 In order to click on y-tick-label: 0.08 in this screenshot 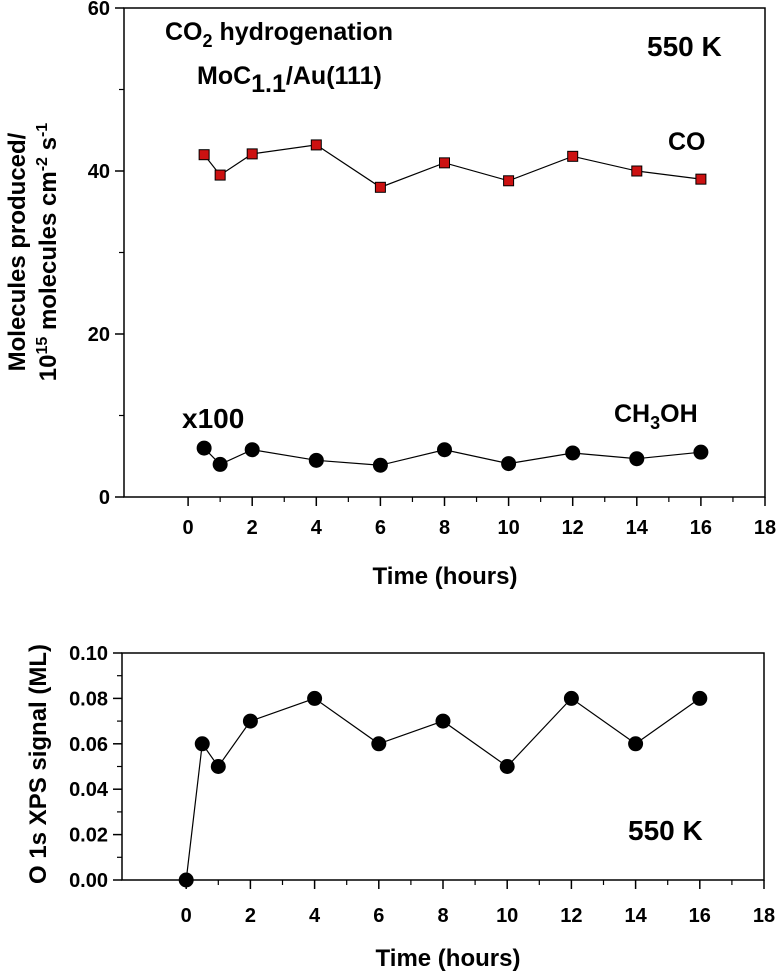, I will do `click(88, 699)`.